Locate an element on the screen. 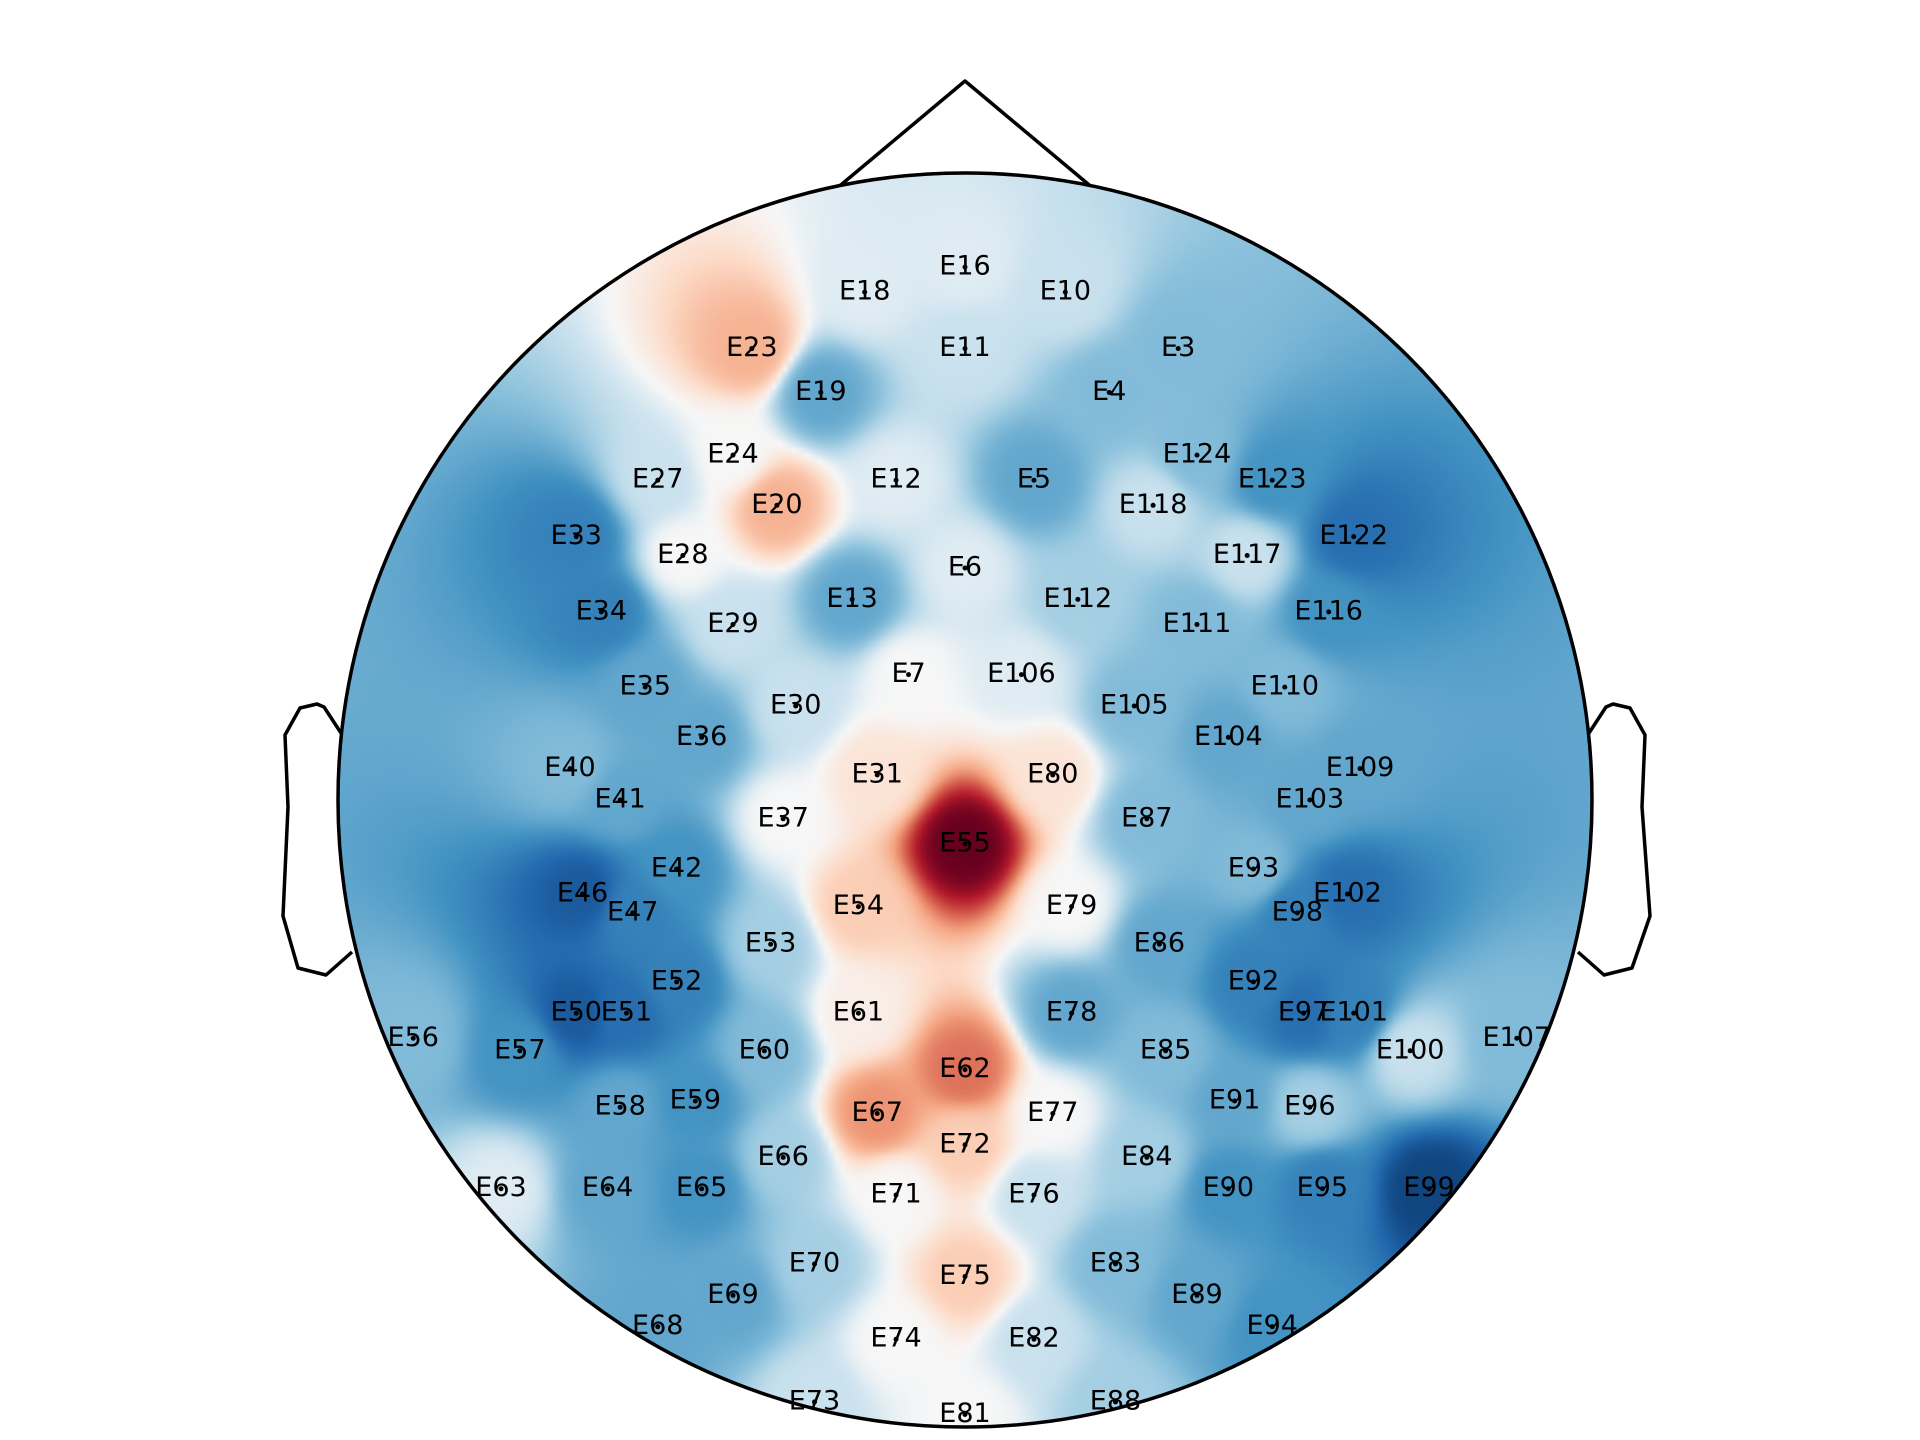 The width and height of the screenshot is (1920, 1440). sensor-marker-e13 is located at coordinates (852, 599).